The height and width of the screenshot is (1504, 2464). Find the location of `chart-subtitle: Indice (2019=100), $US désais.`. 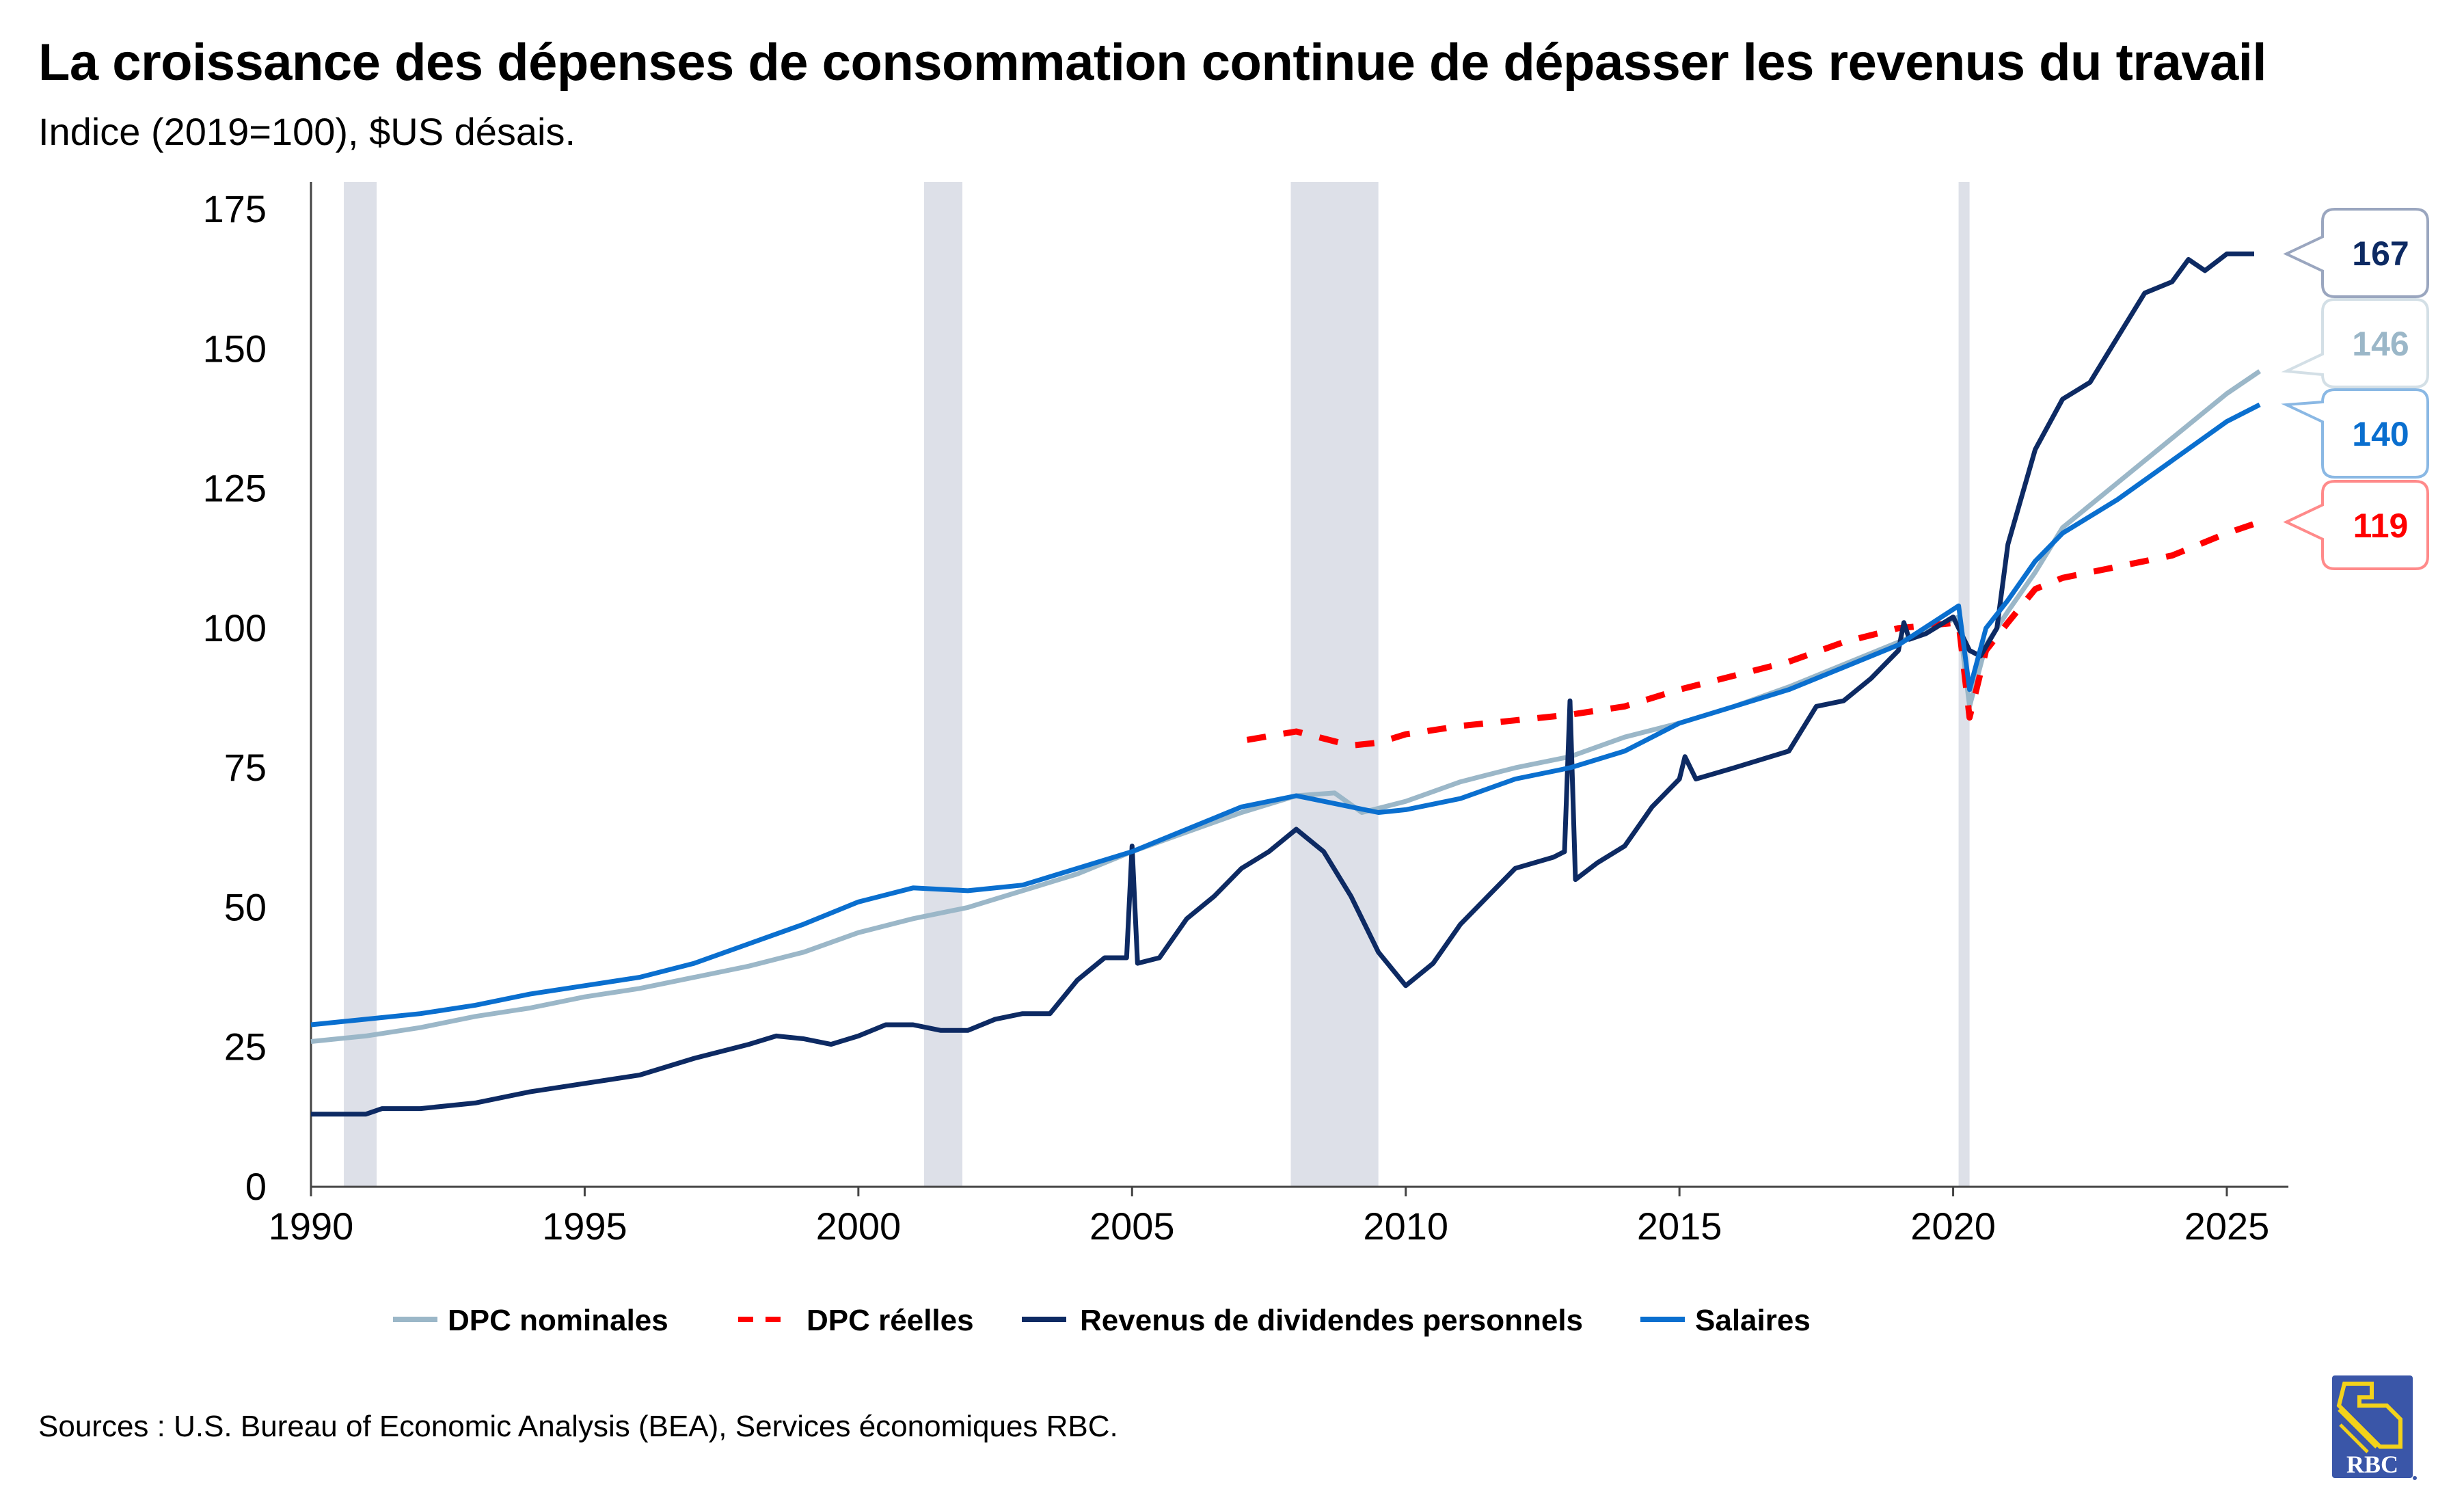

chart-subtitle: Indice (2019=100), $US désais. is located at coordinates (307, 131).